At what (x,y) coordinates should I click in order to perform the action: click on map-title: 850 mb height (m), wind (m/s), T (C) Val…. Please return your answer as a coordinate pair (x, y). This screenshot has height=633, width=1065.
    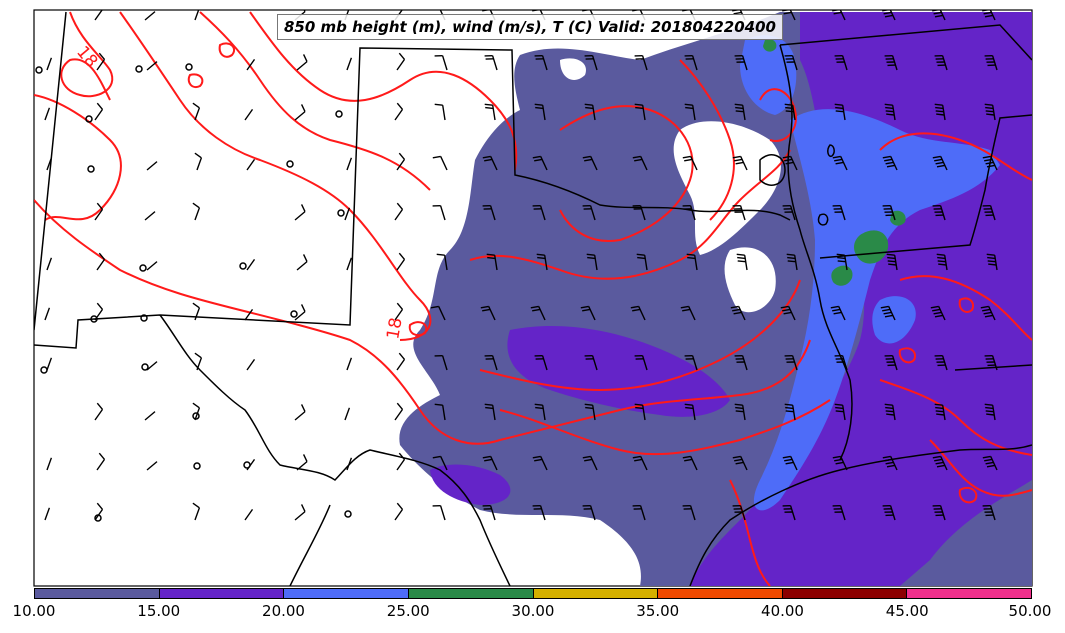
    Looking at the image, I should click on (530, 27).